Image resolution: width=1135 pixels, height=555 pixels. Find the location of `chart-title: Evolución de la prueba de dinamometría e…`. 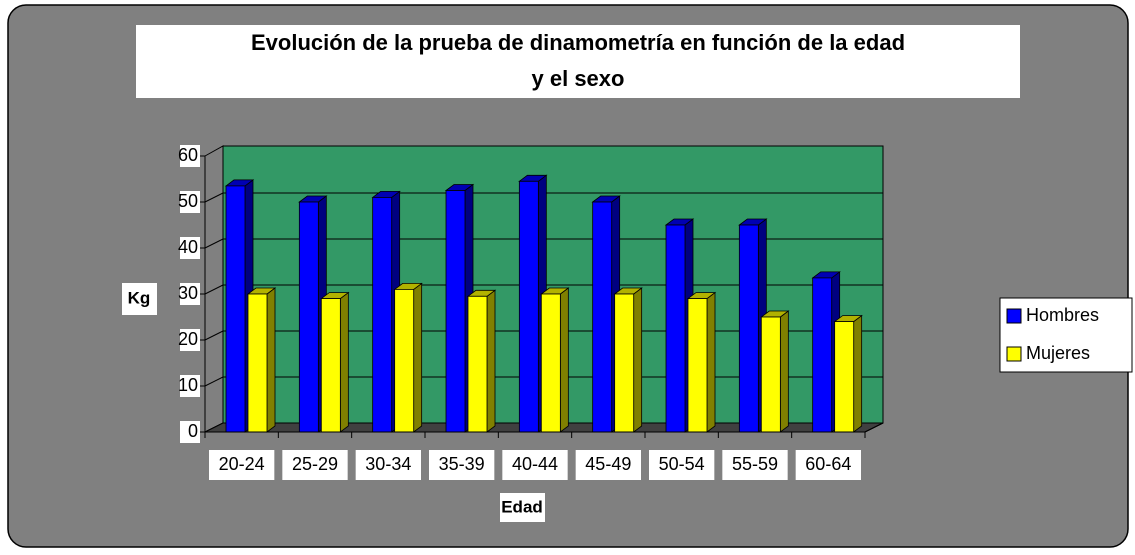

chart-title: Evolución de la prueba de dinamometría e… is located at coordinates (578, 42).